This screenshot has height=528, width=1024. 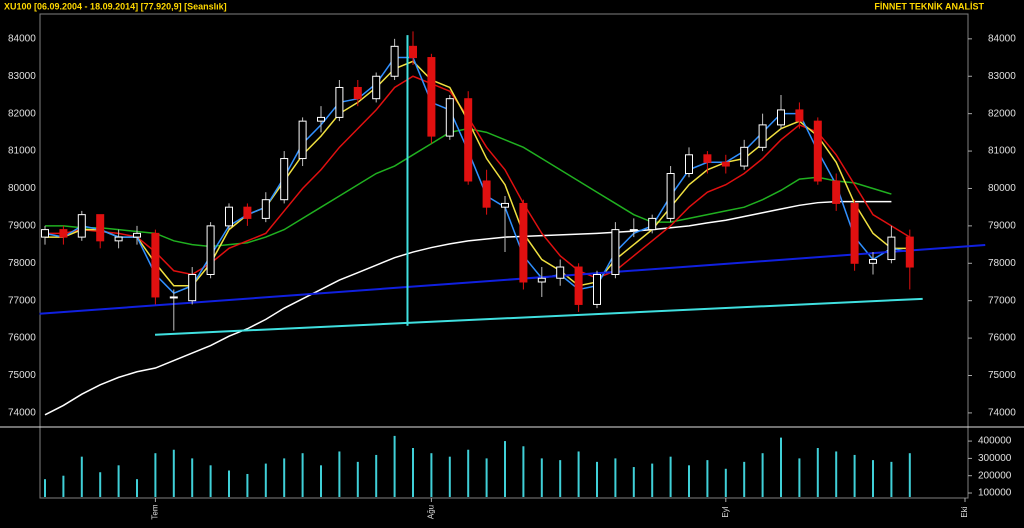 I want to click on x-tick-label: Tem, so click(x=155, y=511).